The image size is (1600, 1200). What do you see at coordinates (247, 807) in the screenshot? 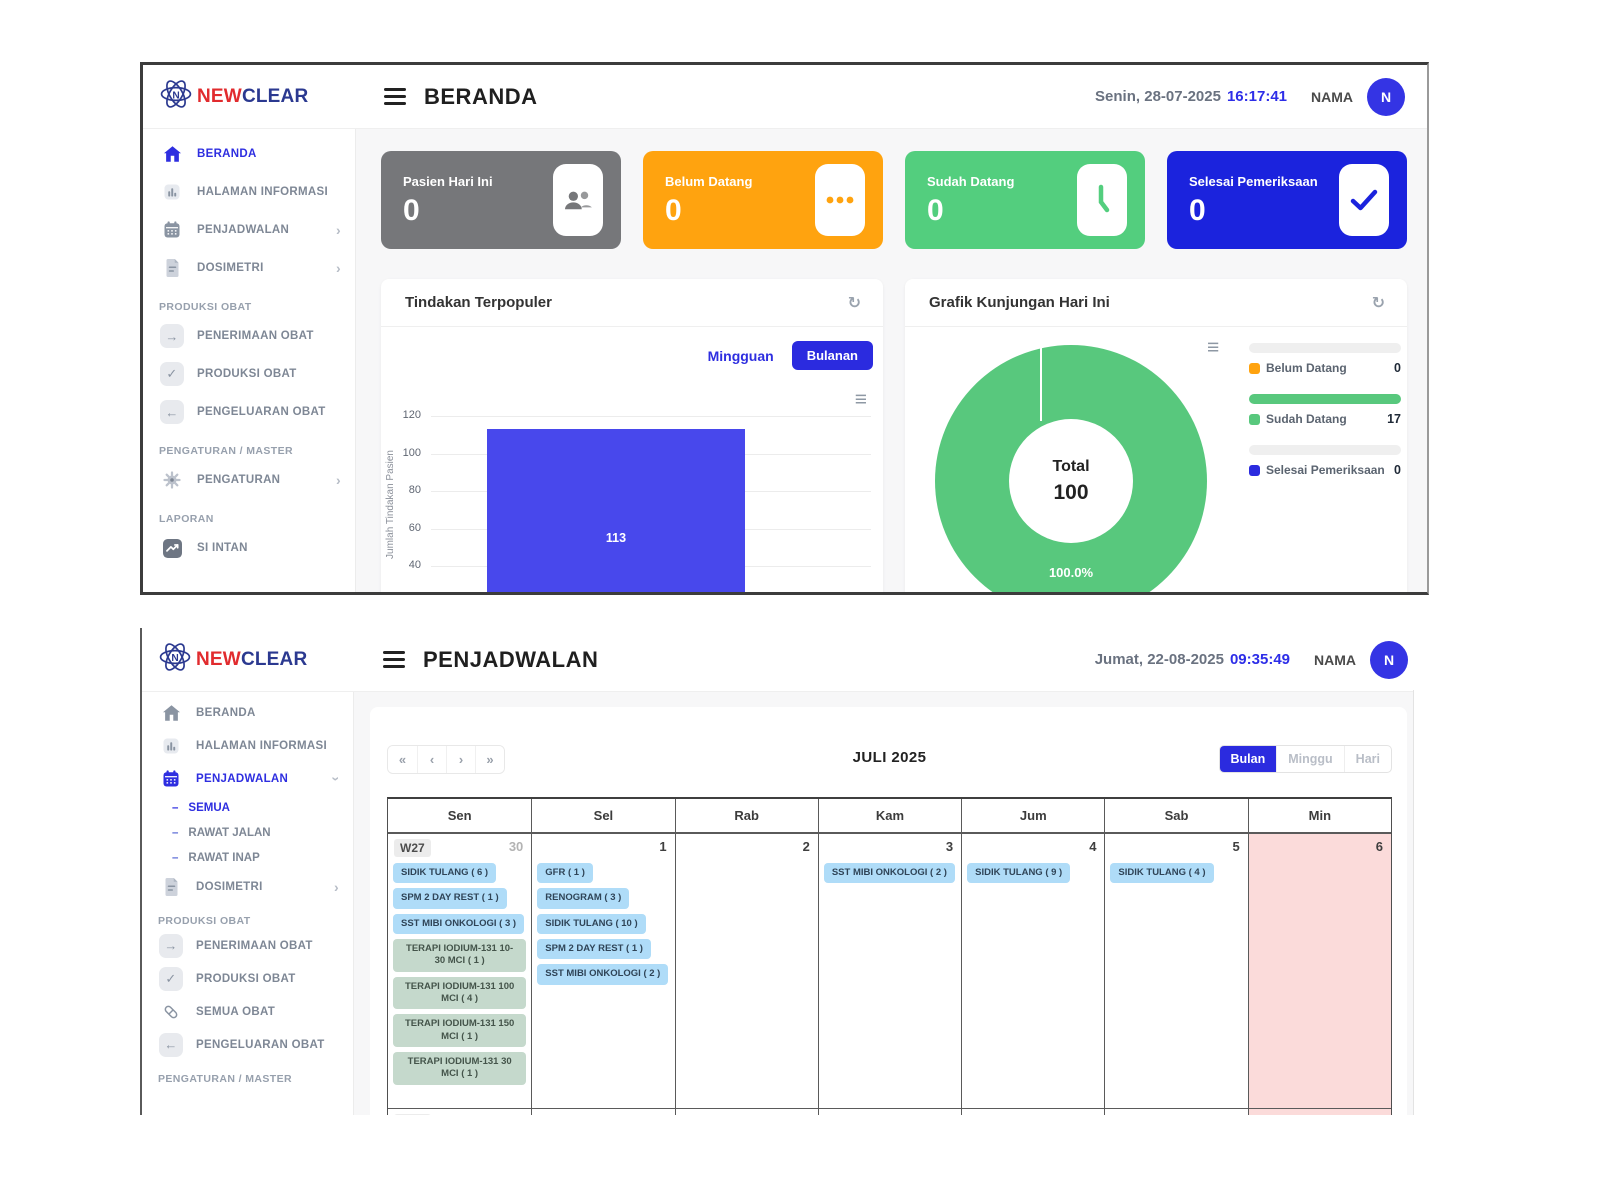
I see `sidebar-subitem-semua: – SEMUA` at bounding box center [247, 807].